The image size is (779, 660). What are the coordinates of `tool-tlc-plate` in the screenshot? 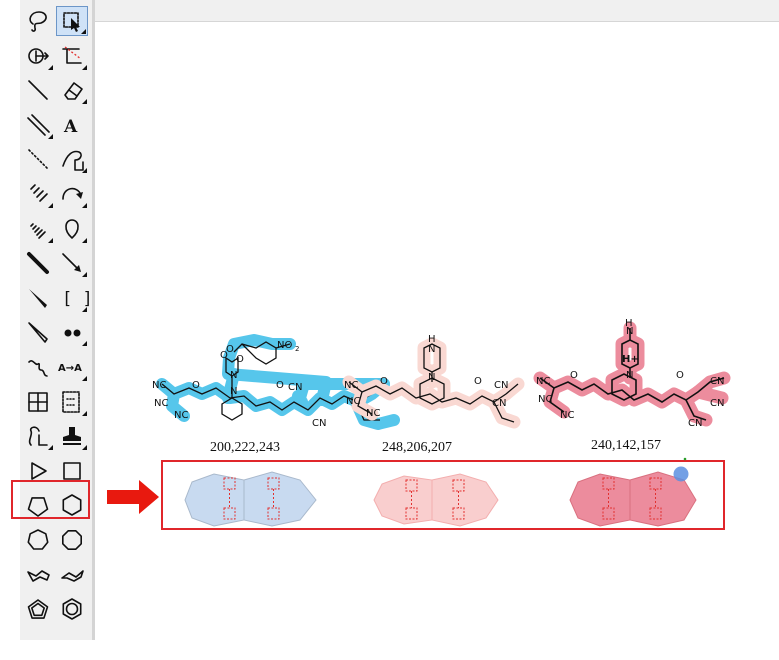 It's located at (72, 402).